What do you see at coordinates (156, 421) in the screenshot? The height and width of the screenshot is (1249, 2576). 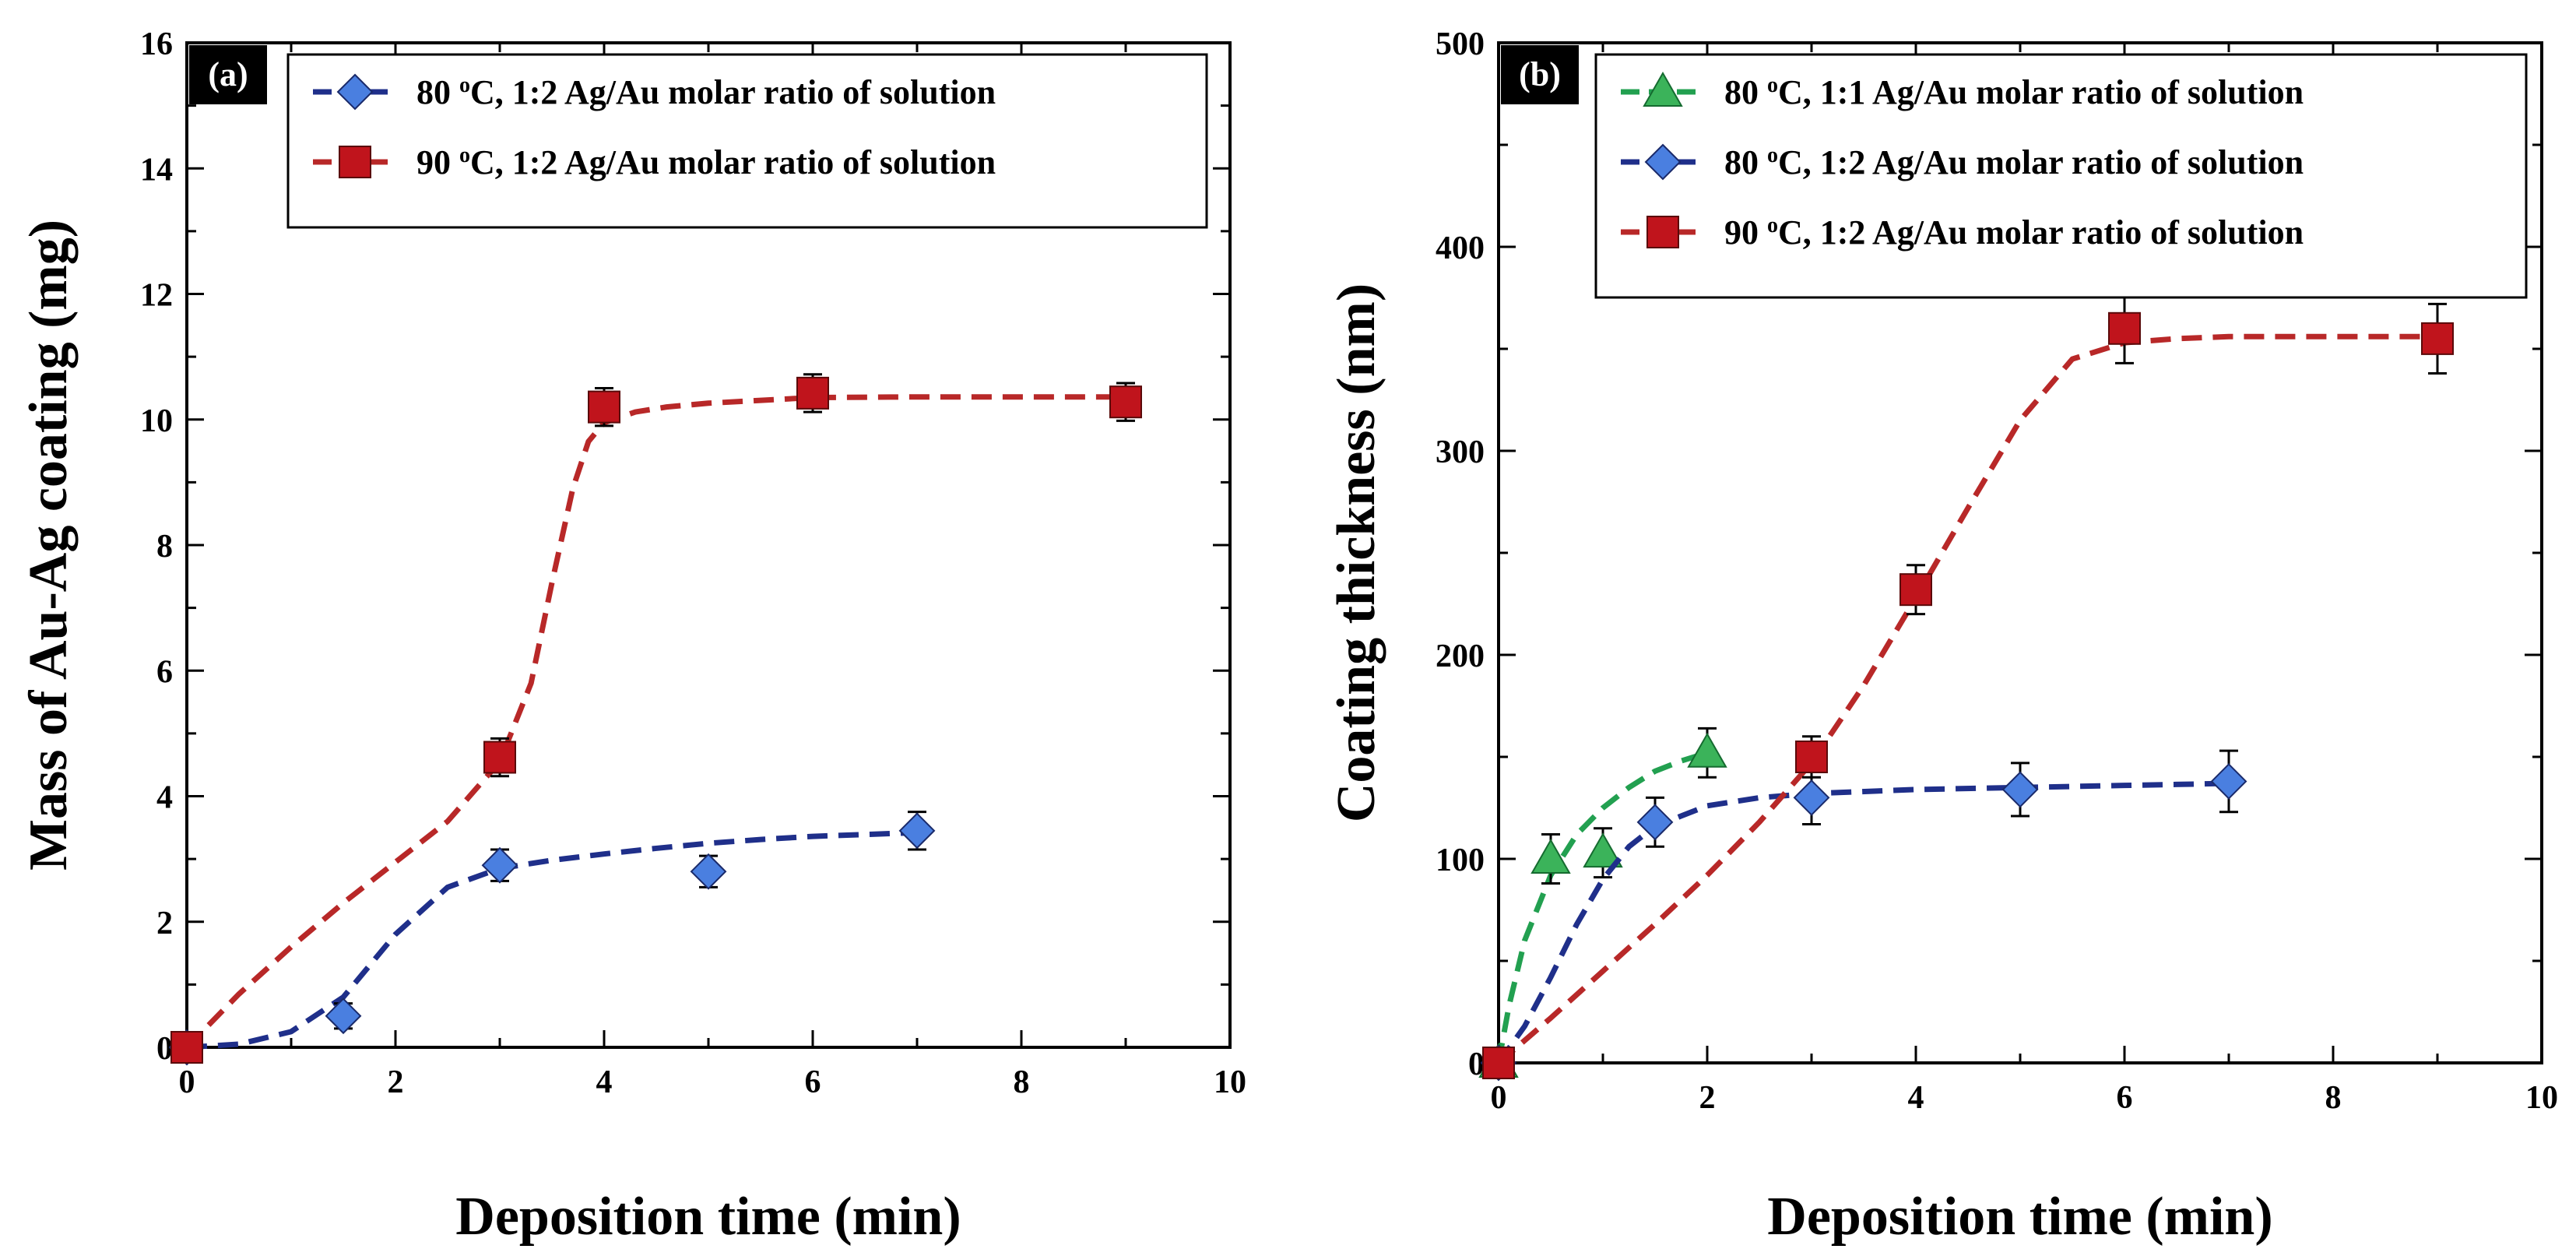 I see `y-tick-label: 10` at bounding box center [156, 421].